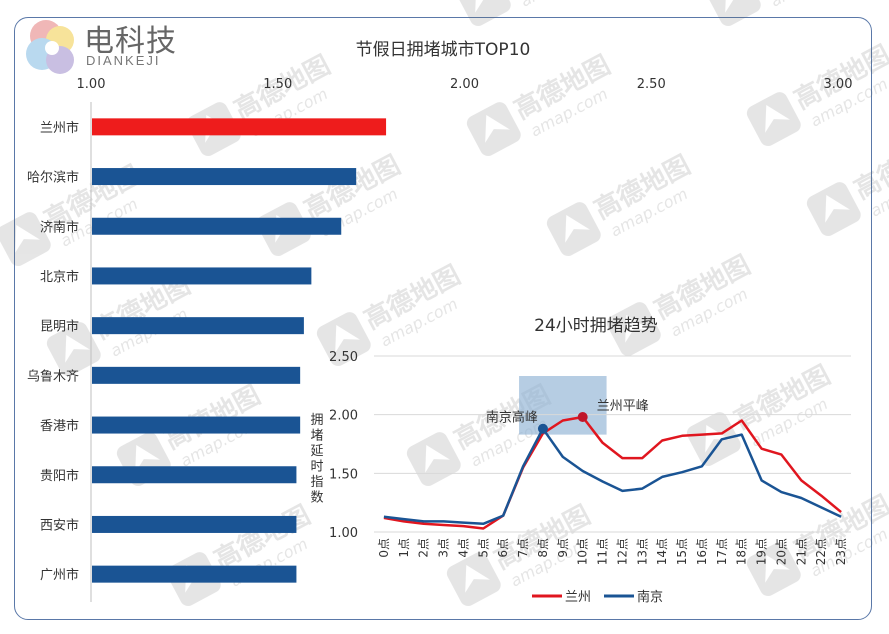 Image resolution: width=889 pixels, height=634 pixels. What do you see at coordinates (682, 551) in the screenshot?
I see `line-xtick-label: 15点` at bounding box center [682, 551].